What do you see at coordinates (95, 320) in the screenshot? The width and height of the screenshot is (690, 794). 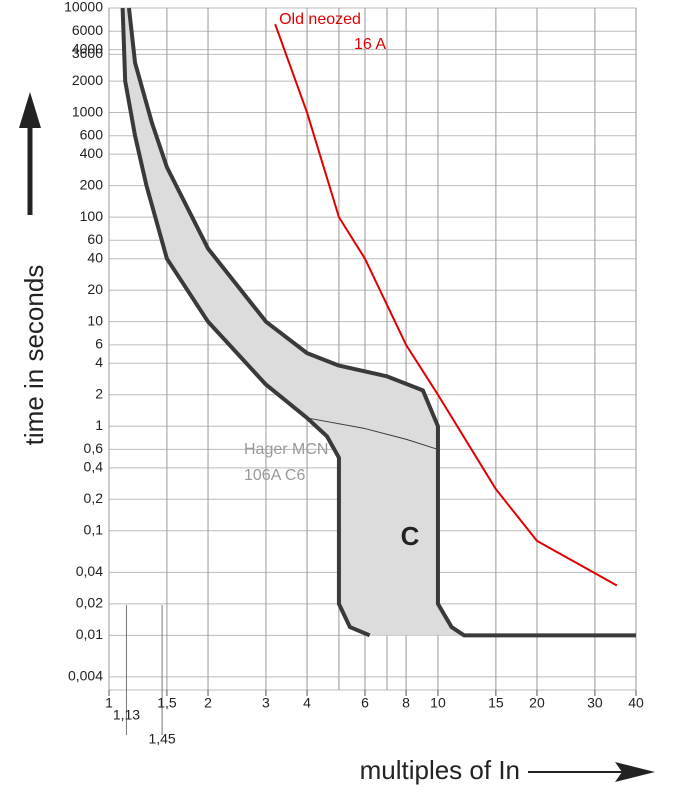 I see `y-tick-label: 10` at bounding box center [95, 320].